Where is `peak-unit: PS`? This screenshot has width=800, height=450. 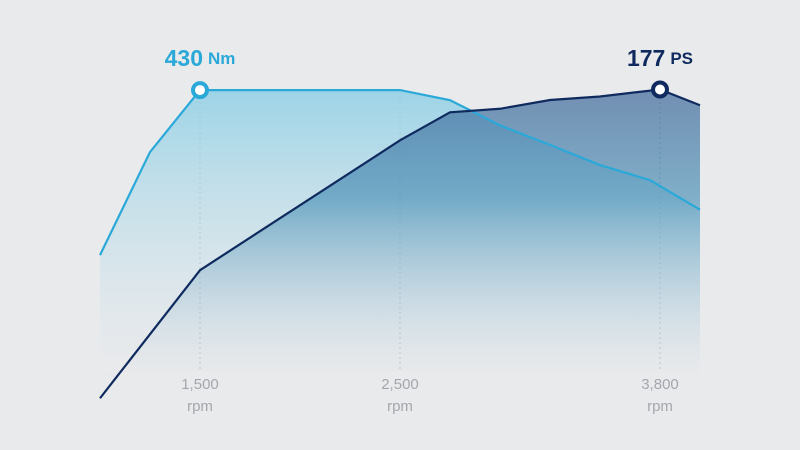
peak-unit: PS is located at coordinates (681, 58).